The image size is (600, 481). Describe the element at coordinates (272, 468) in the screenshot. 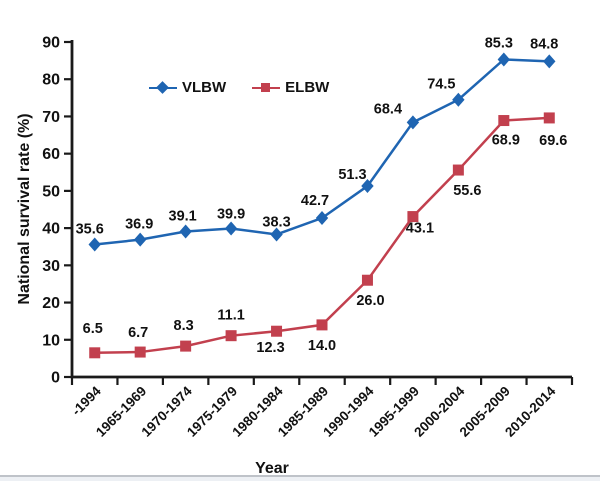

I see `x-axis-title: Year` at that location.